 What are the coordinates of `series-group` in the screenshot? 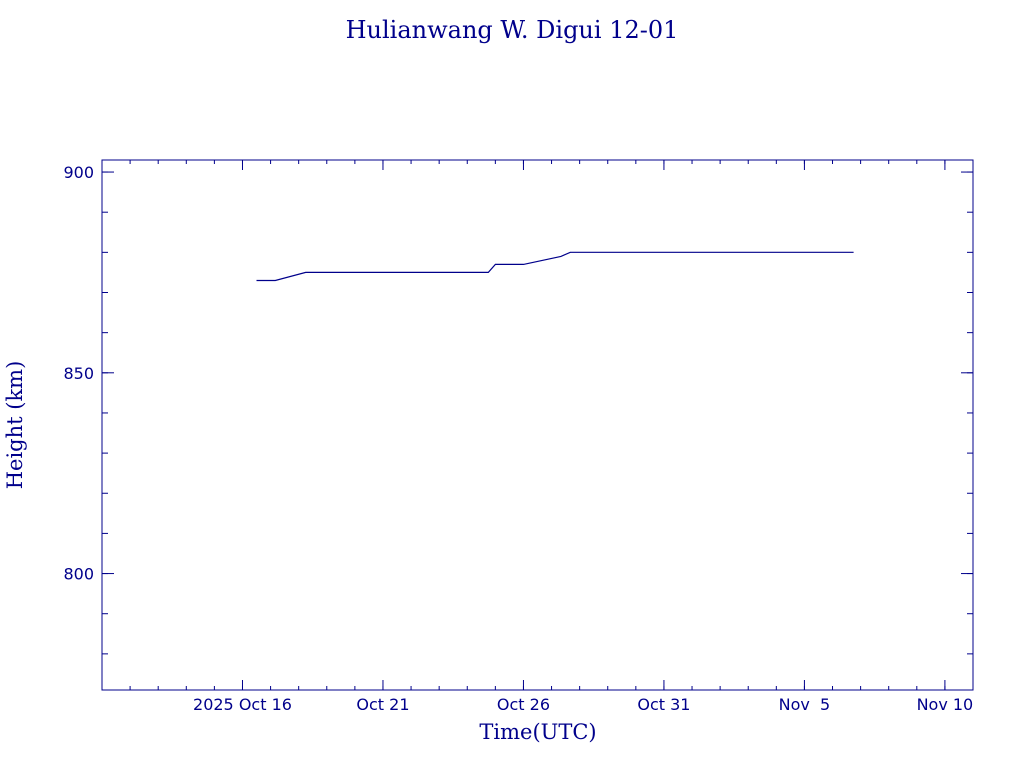 It's located at (555, 266).